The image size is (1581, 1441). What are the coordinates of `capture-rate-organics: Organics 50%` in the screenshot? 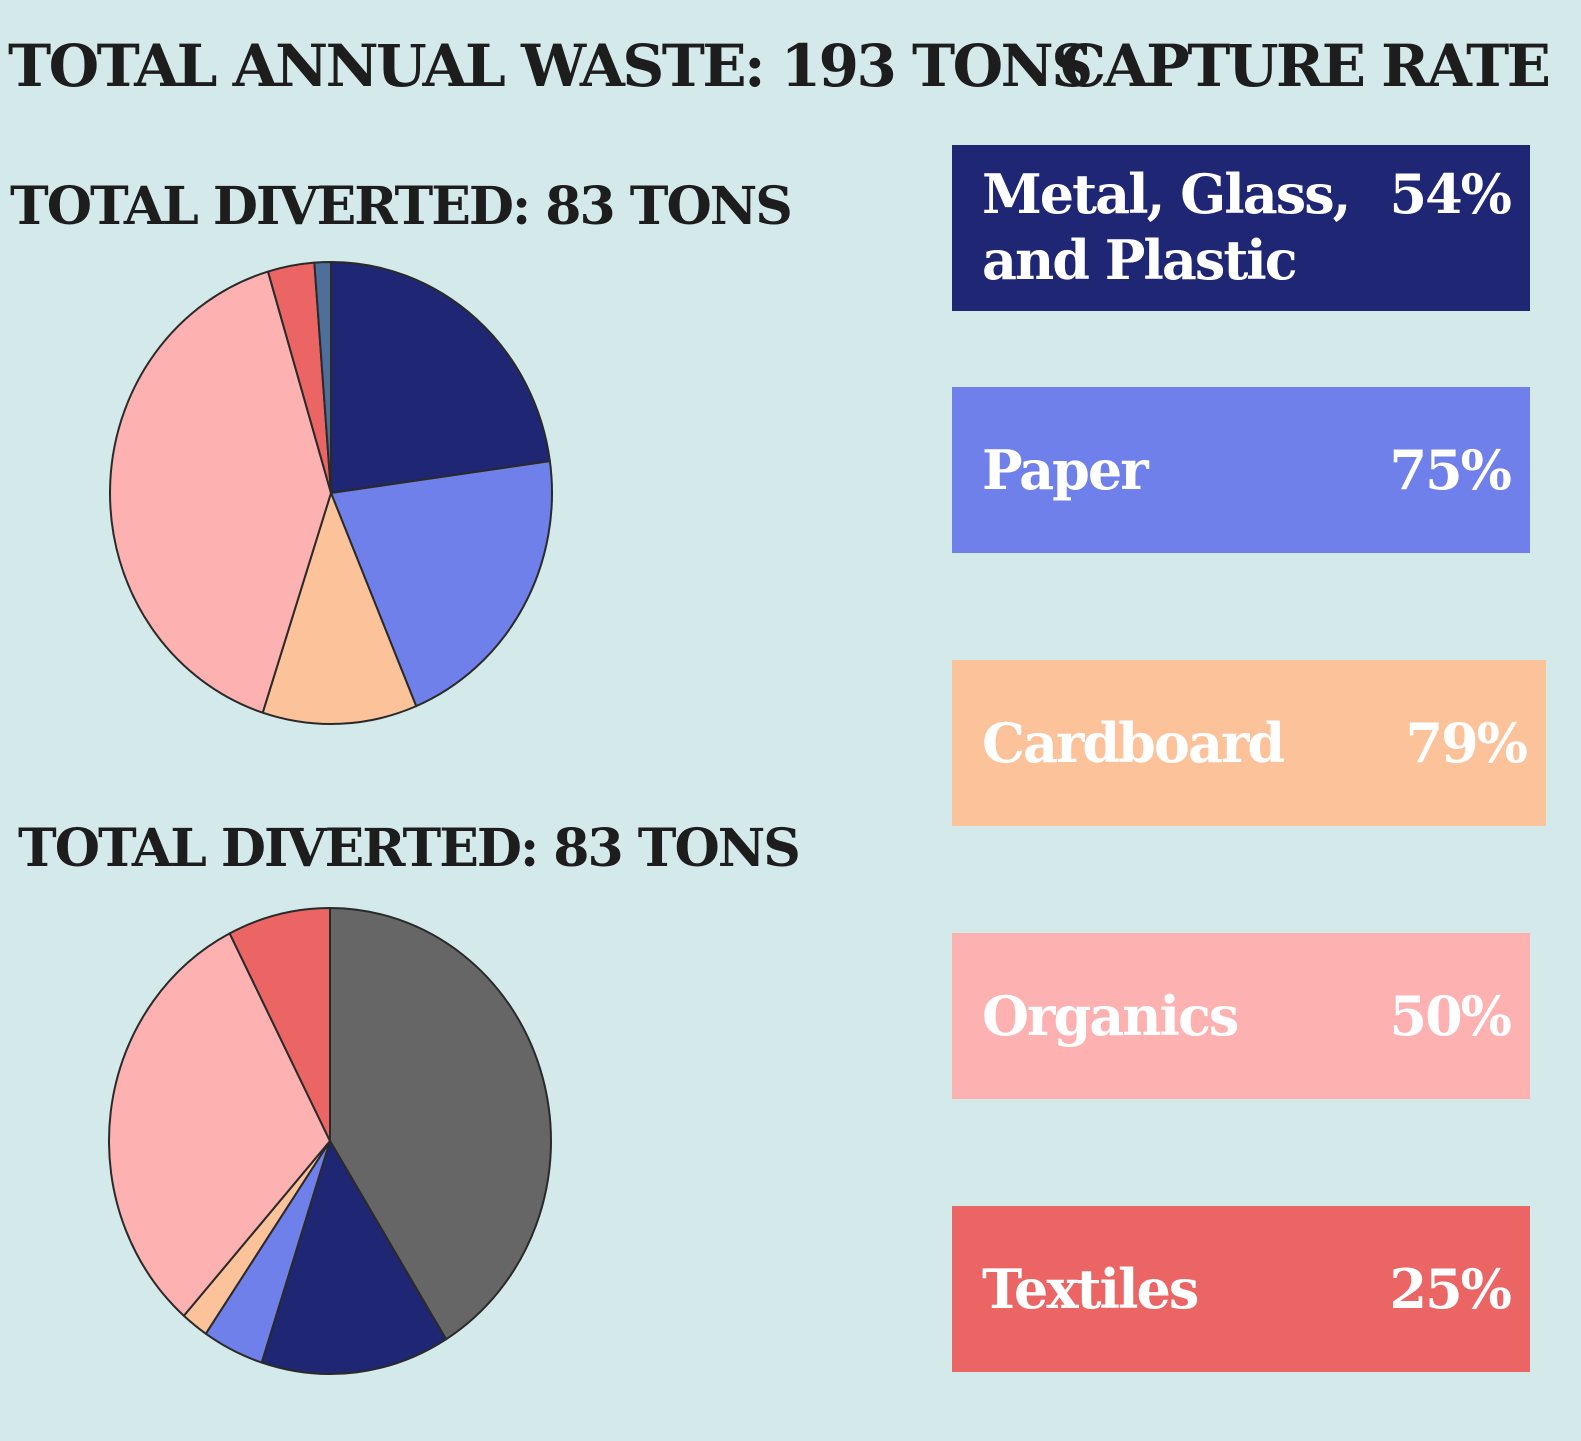 It's located at (1241, 1016).